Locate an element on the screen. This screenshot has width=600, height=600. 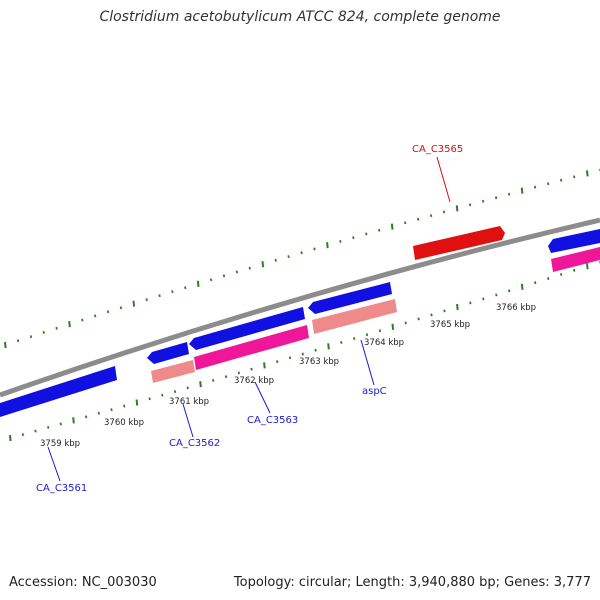
leader-line-ca-c3565 is located at coordinates (443, 179).